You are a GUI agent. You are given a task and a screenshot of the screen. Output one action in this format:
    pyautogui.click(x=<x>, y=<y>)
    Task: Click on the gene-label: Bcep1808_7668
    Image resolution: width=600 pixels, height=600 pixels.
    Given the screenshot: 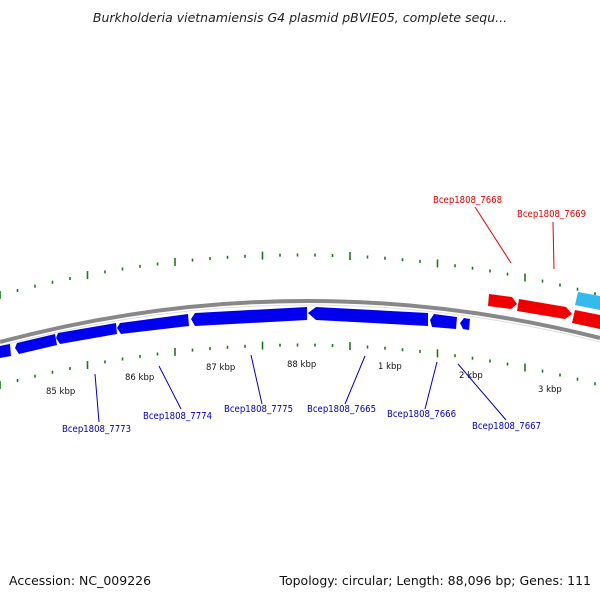 What is the action you would take?
    pyautogui.click(x=467, y=200)
    